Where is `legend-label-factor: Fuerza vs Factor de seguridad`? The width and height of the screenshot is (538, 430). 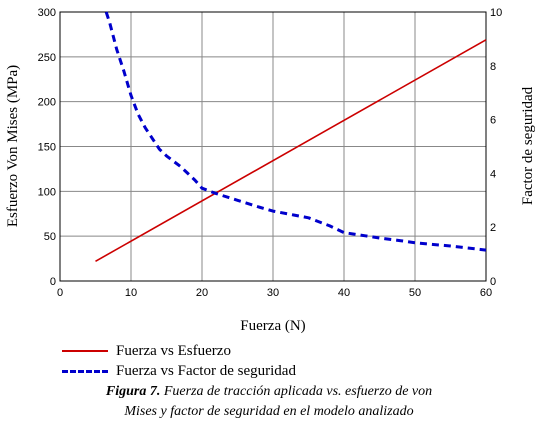
legend-label-factor: Fuerza vs Factor de seguridad is located at coordinates (206, 370).